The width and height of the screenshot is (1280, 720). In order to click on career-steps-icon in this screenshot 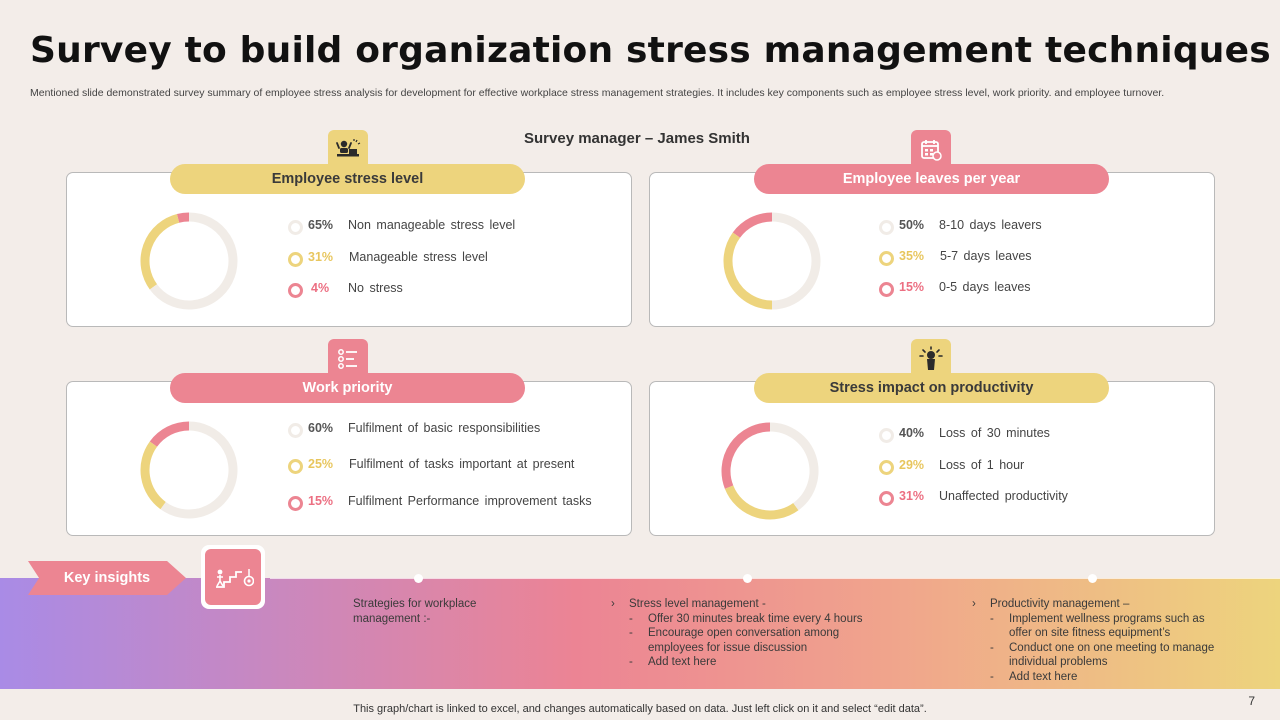, I will do `click(233, 577)`.